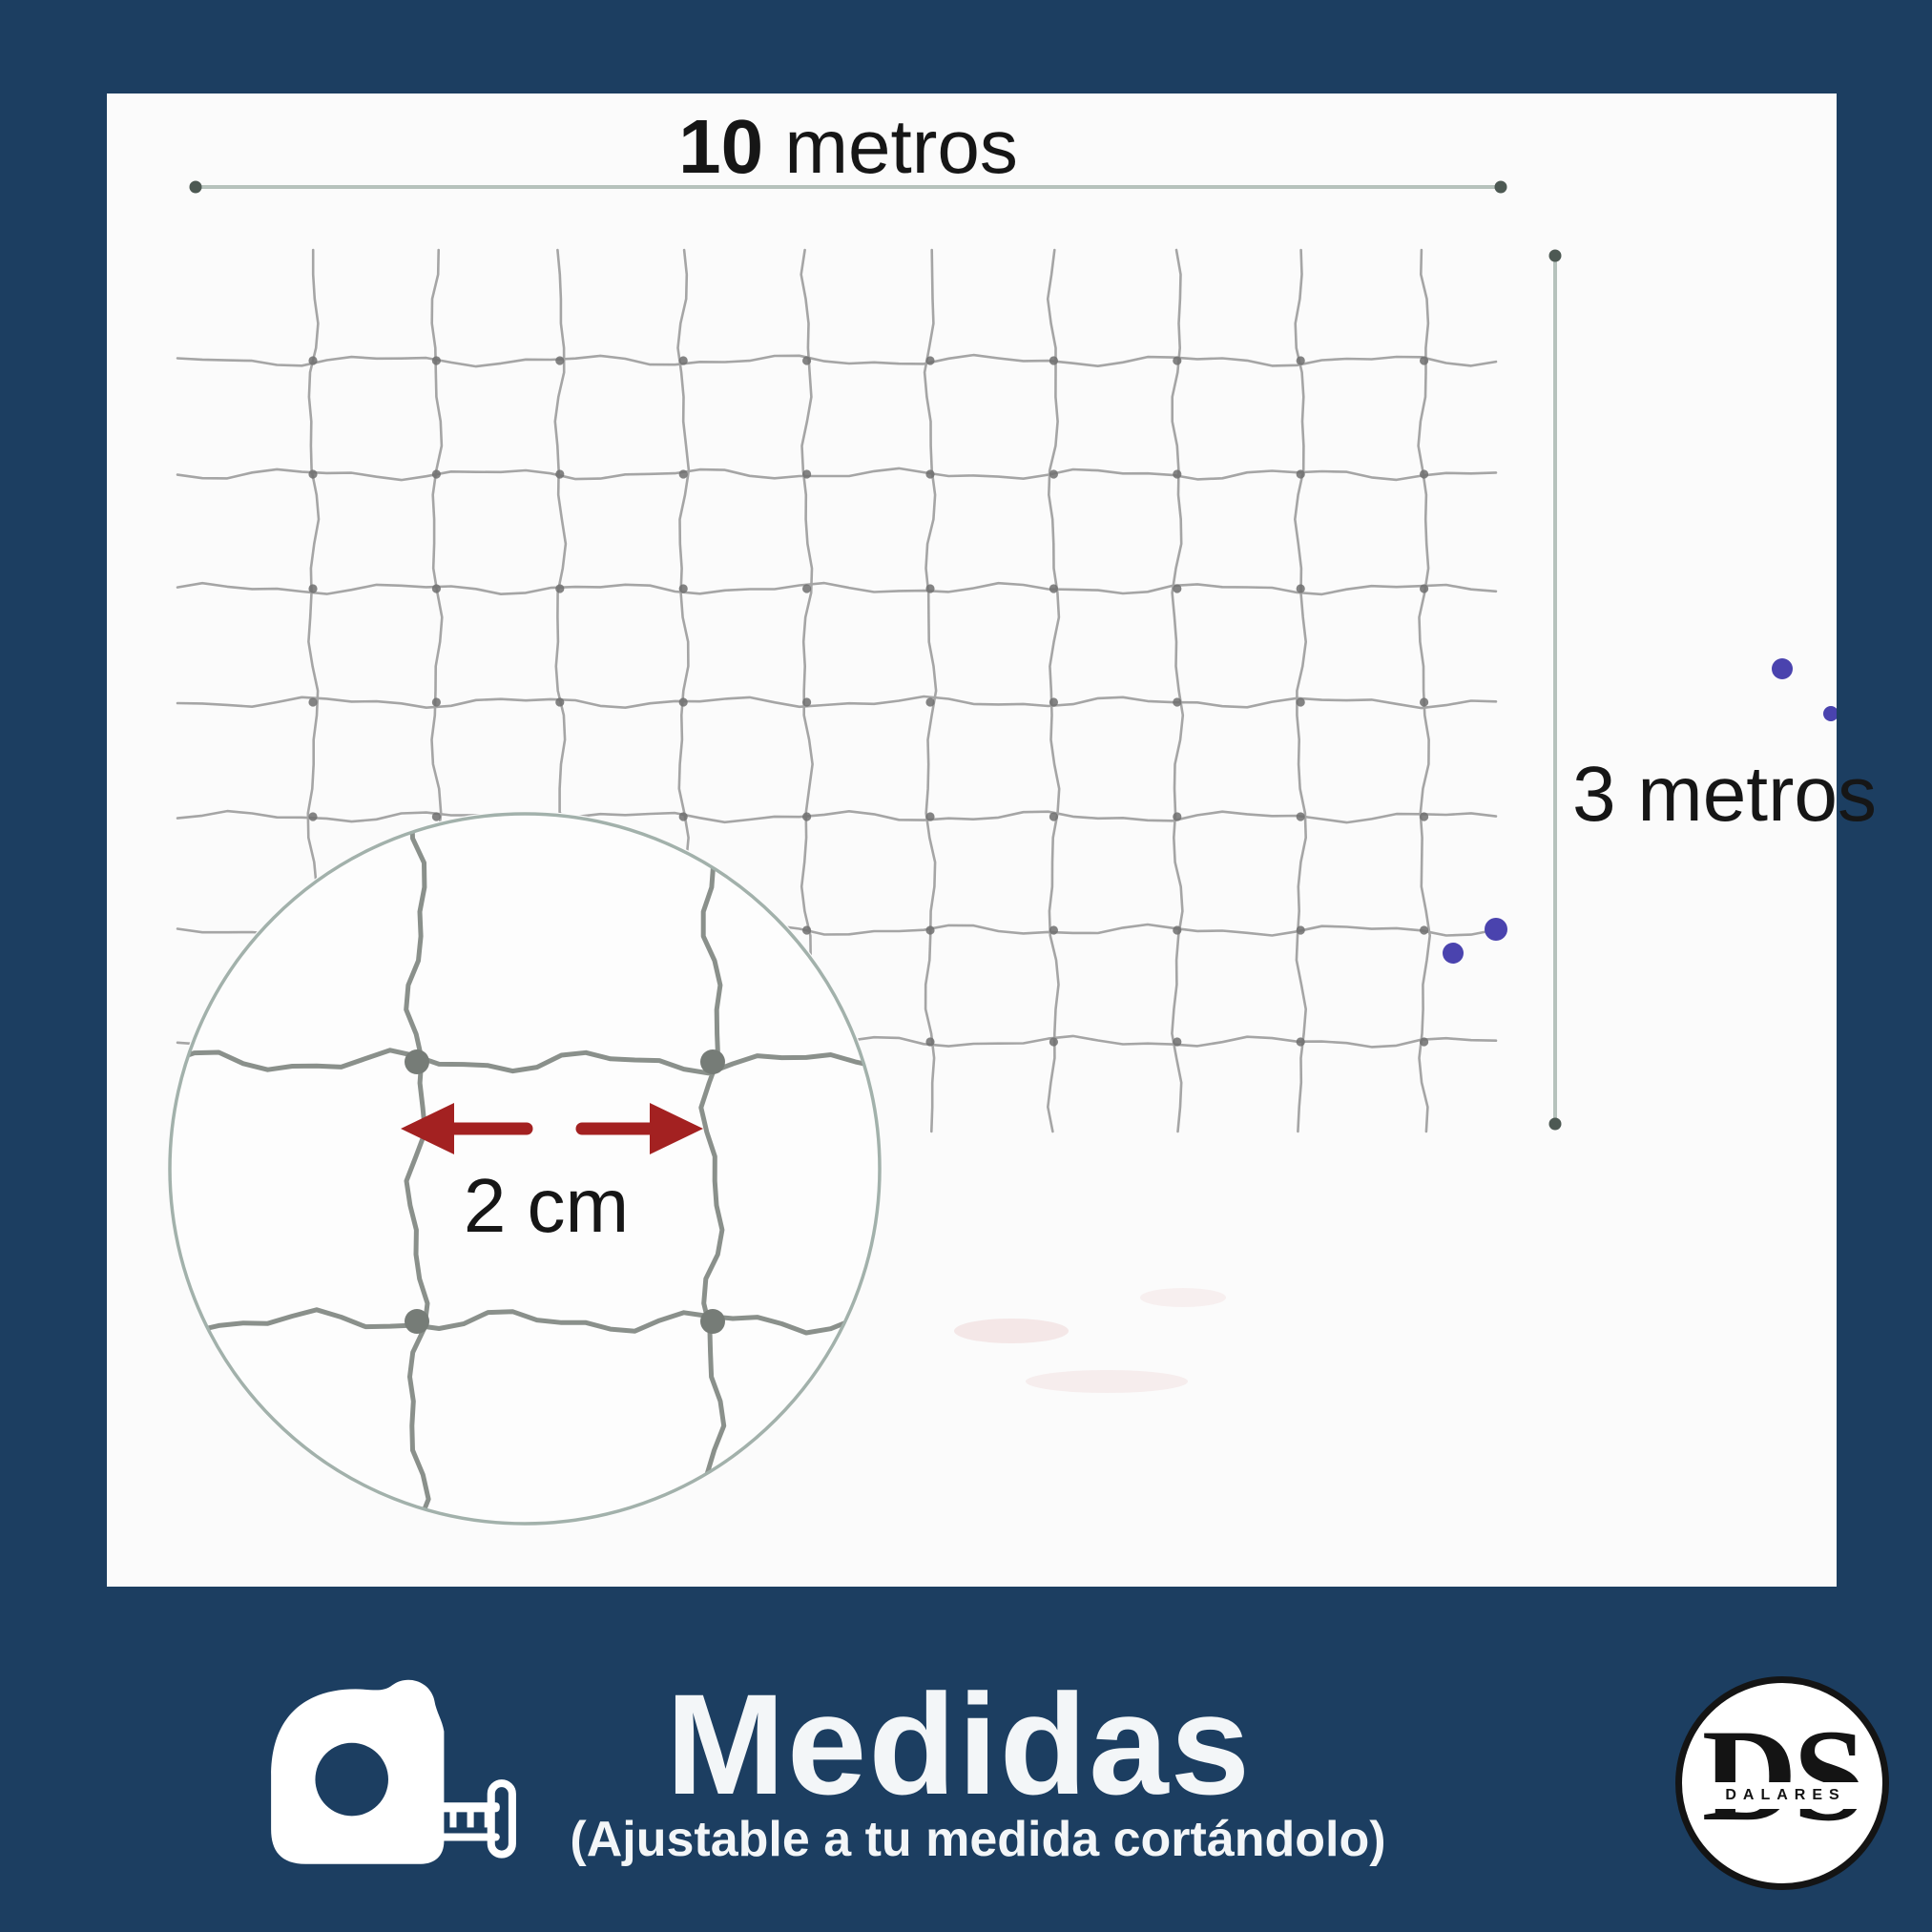  I want to click on section-title: Medidas, so click(959, 1744).